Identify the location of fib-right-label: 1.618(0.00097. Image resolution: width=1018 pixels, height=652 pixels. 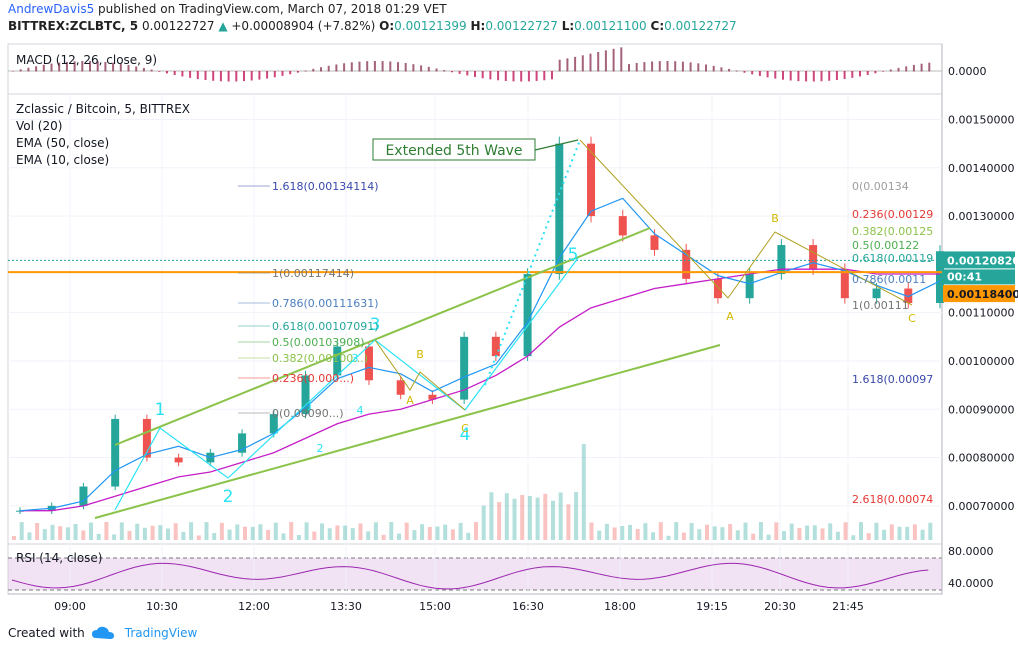
(892, 379).